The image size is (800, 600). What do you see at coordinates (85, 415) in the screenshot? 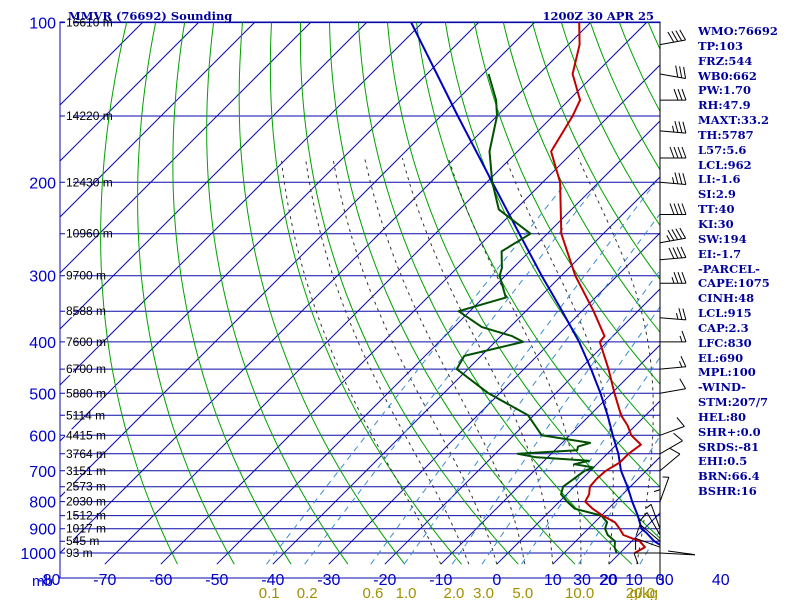
I see `height-label: 5114 m` at bounding box center [85, 415].